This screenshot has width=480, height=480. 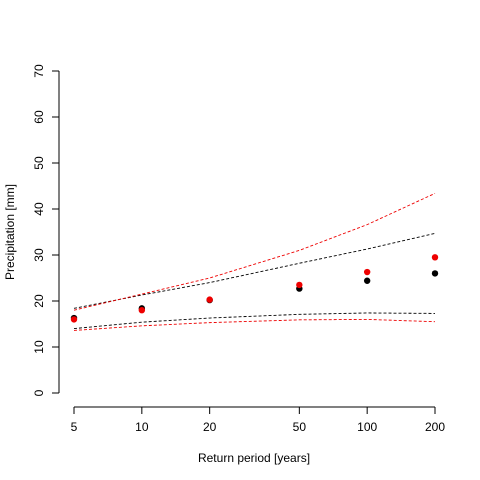 I want to click on x-axis-title: Return period [years], so click(x=254, y=458).